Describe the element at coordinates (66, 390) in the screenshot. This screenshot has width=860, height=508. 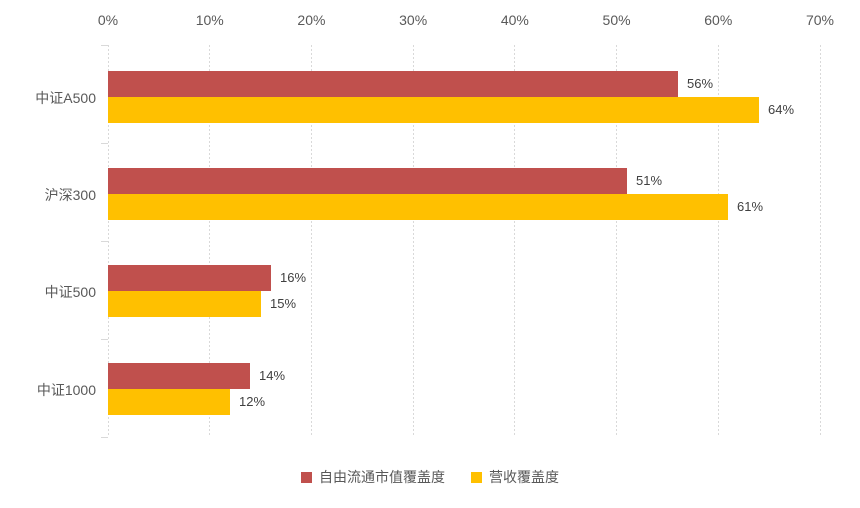
I see `category-label: 中证1000` at that location.